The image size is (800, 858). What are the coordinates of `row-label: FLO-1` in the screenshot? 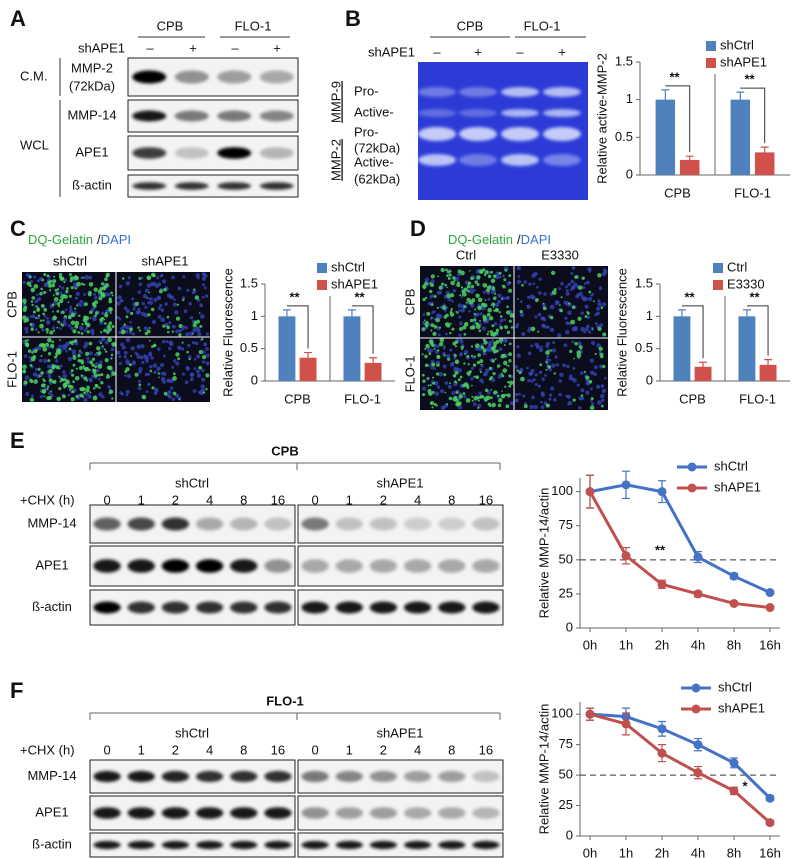 It's located at (409, 374).